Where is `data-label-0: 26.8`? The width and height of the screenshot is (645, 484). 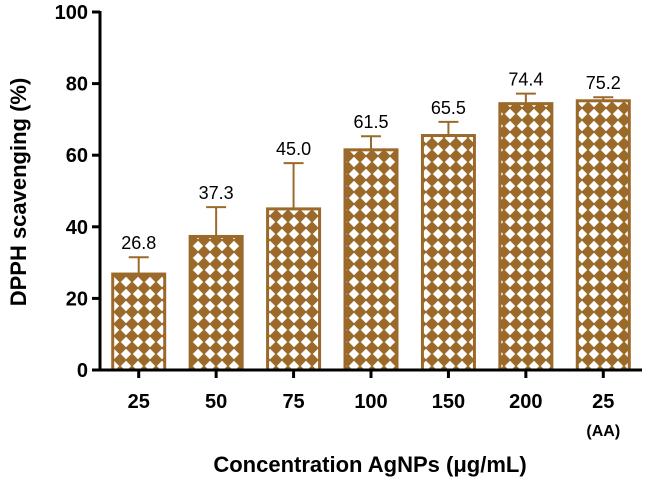 data-label-0: 26.8 is located at coordinates (138, 243).